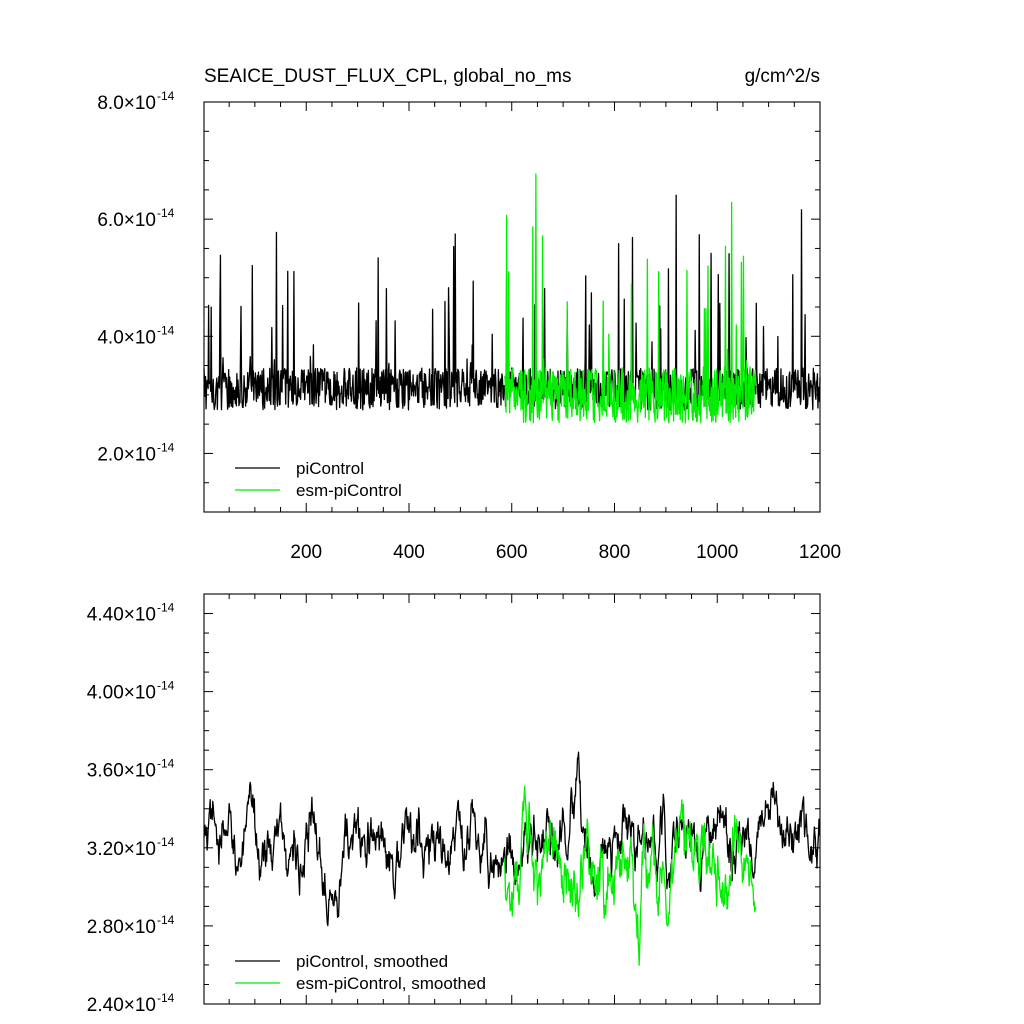 Image resolution: width=1024 pixels, height=1024 pixels. I want to click on y-tick-label: 4.40×10, so click(121, 615).